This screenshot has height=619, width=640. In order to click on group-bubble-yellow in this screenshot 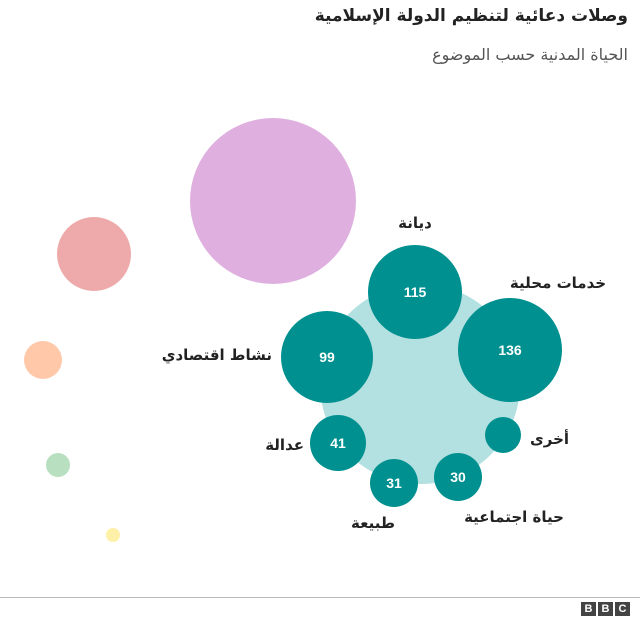, I will do `click(113, 535)`.